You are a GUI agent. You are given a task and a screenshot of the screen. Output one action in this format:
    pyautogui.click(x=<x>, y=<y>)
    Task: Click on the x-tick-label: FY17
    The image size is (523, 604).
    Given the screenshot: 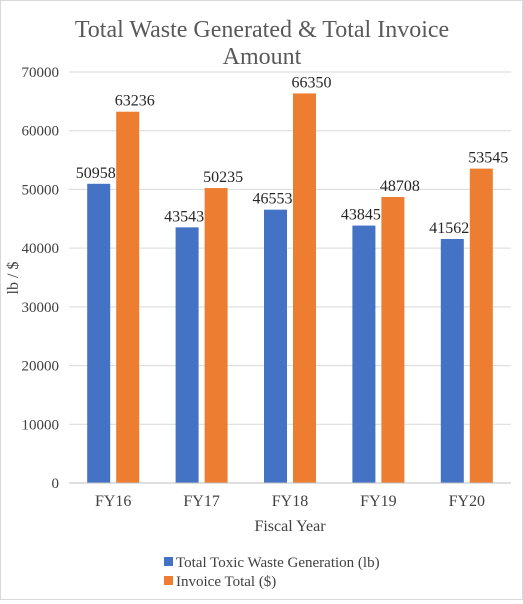 What is the action you would take?
    pyautogui.click(x=201, y=501)
    